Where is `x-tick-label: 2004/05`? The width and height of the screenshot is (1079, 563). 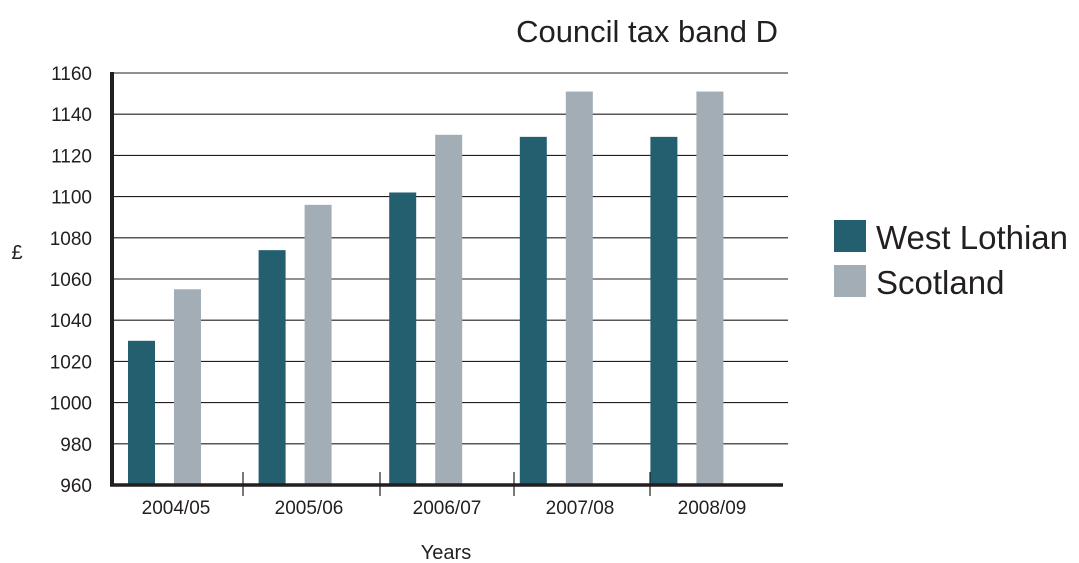 x-tick-label: 2004/05 is located at coordinates (176, 508).